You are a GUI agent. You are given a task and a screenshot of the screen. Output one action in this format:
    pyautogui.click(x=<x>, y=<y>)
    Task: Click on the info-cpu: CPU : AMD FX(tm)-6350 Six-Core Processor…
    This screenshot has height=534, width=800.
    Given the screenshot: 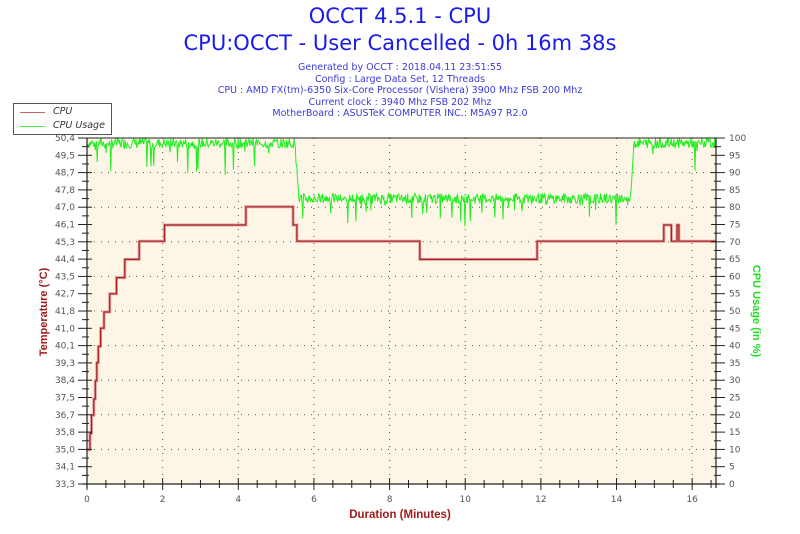 What is the action you would take?
    pyautogui.click(x=400, y=91)
    